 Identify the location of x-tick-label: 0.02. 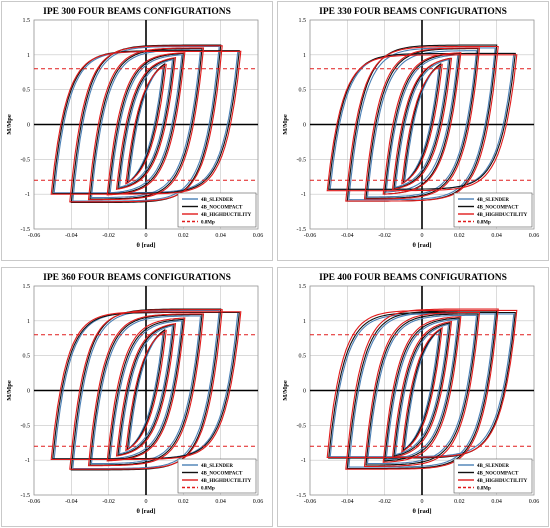
(183, 236).